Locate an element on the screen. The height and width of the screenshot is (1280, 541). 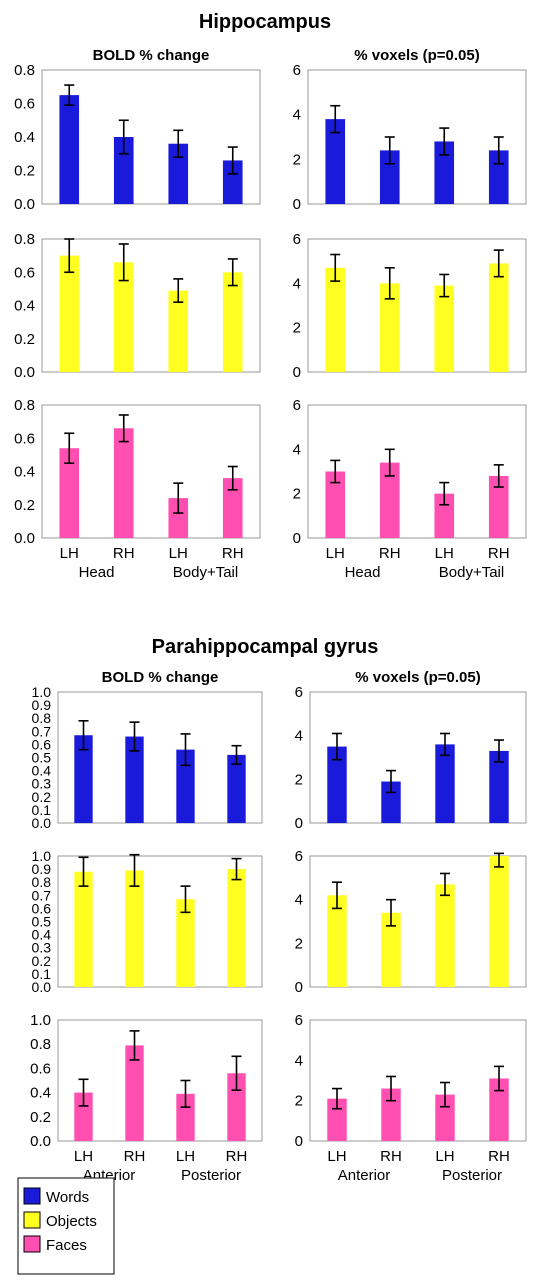
y-tick-label: 0.9 is located at coordinates (42, 705).